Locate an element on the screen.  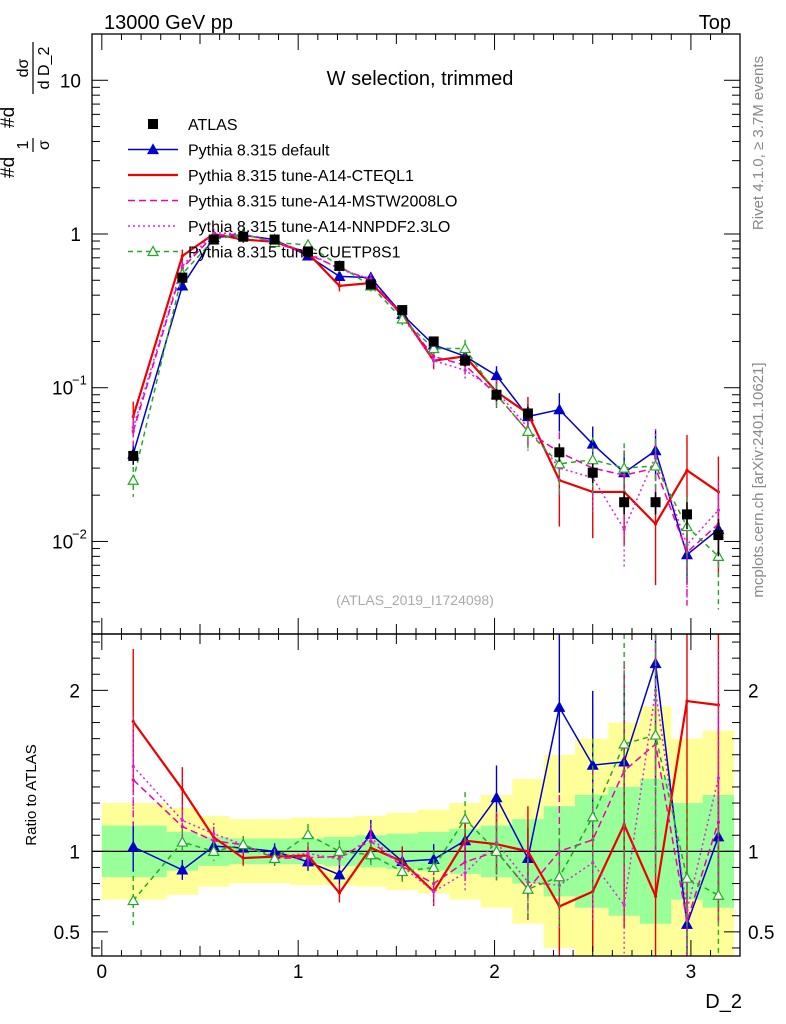
ylabel-num1: 1 is located at coordinates (23, 144).